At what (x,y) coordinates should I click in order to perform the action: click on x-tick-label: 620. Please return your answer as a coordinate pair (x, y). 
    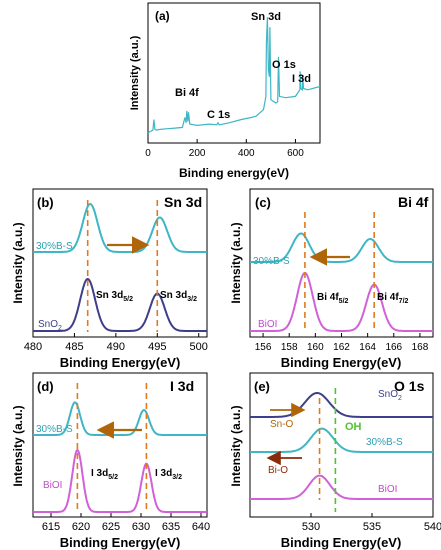
    Looking at the image, I should click on (81, 527).